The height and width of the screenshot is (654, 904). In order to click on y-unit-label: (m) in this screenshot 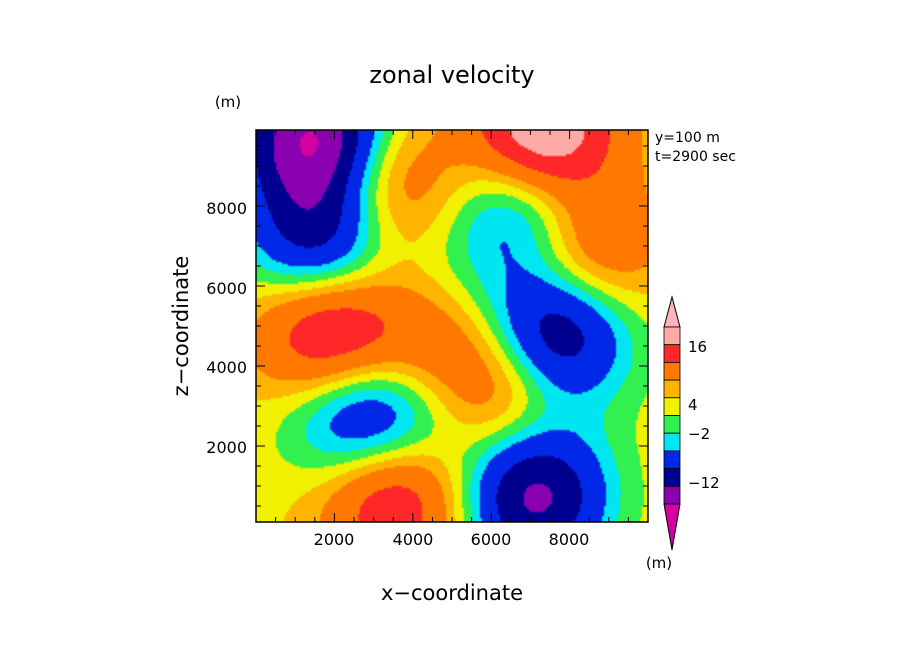, I will do `click(228, 102)`.